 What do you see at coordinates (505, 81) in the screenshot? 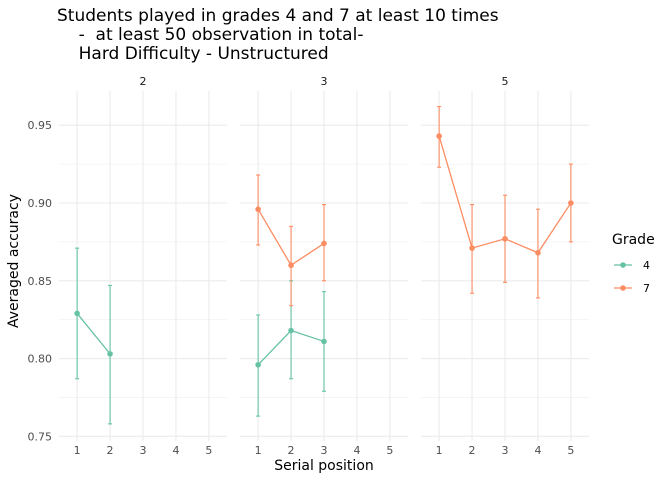
I see `facet-strip-label: 5` at bounding box center [505, 81].